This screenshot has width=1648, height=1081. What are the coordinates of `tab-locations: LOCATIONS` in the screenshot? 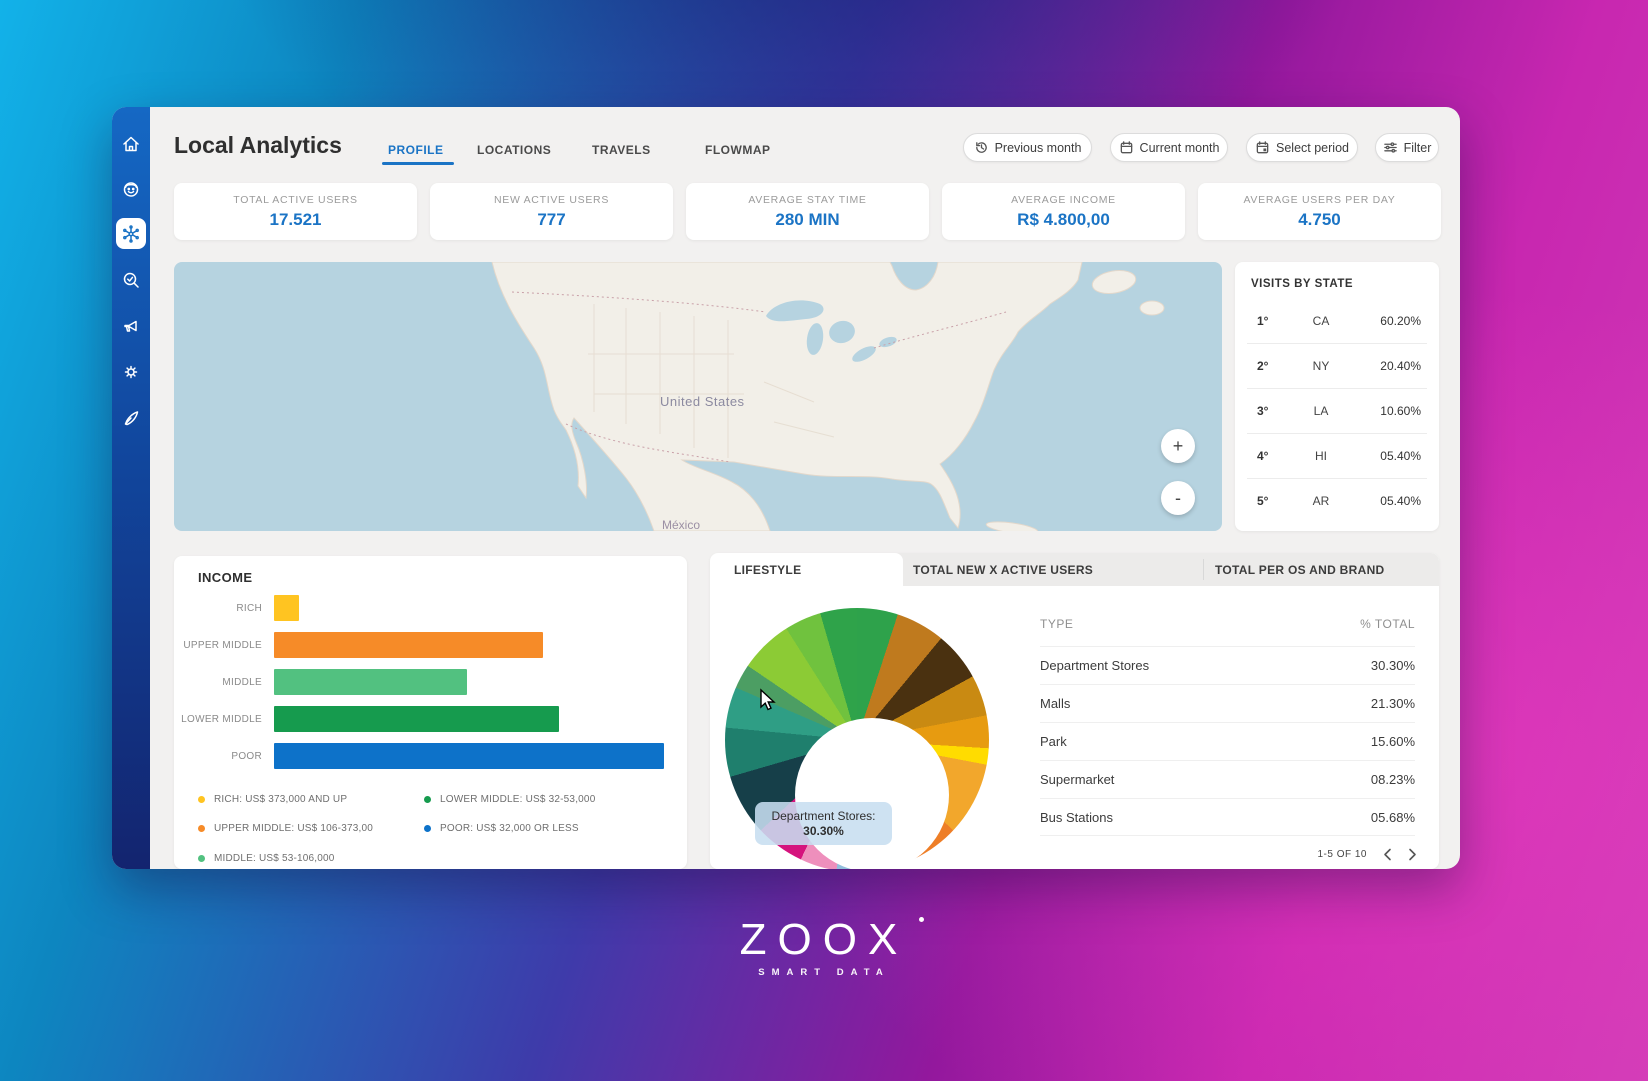 It's located at (514, 150).